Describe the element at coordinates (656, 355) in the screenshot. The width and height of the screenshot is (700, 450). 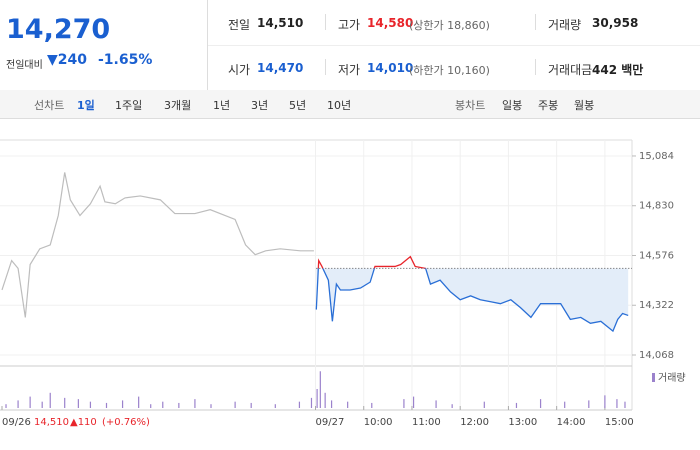
I see `y-tick-label: 14,068` at that location.